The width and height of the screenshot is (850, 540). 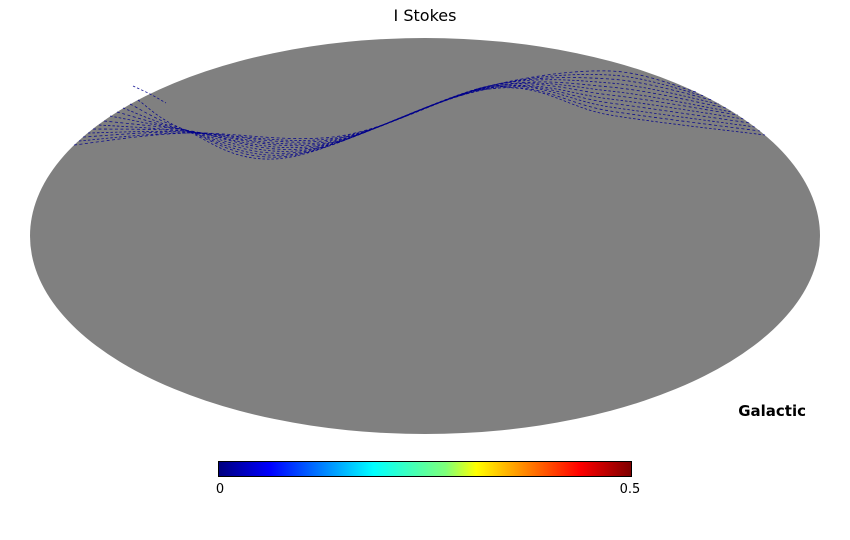 I want to click on colorbar, so click(x=425, y=469).